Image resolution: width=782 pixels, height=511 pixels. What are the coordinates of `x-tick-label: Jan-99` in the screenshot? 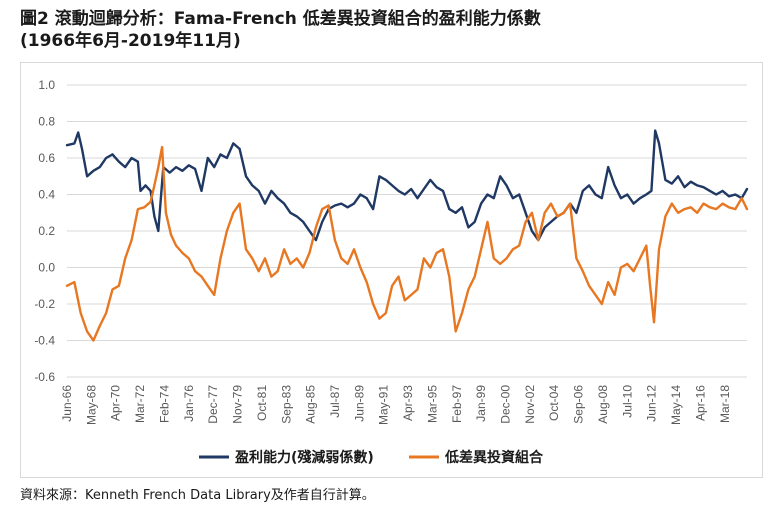 It's located at (481, 403).